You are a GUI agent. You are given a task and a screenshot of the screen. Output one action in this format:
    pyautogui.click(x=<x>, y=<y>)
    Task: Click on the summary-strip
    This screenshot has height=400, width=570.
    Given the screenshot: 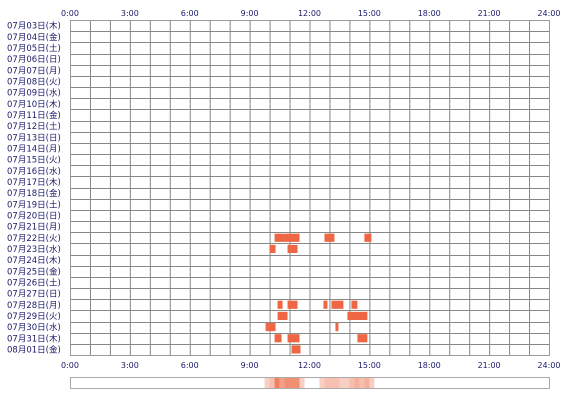 What is the action you would take?
    pyautogui.click(x=310, y=383)
    